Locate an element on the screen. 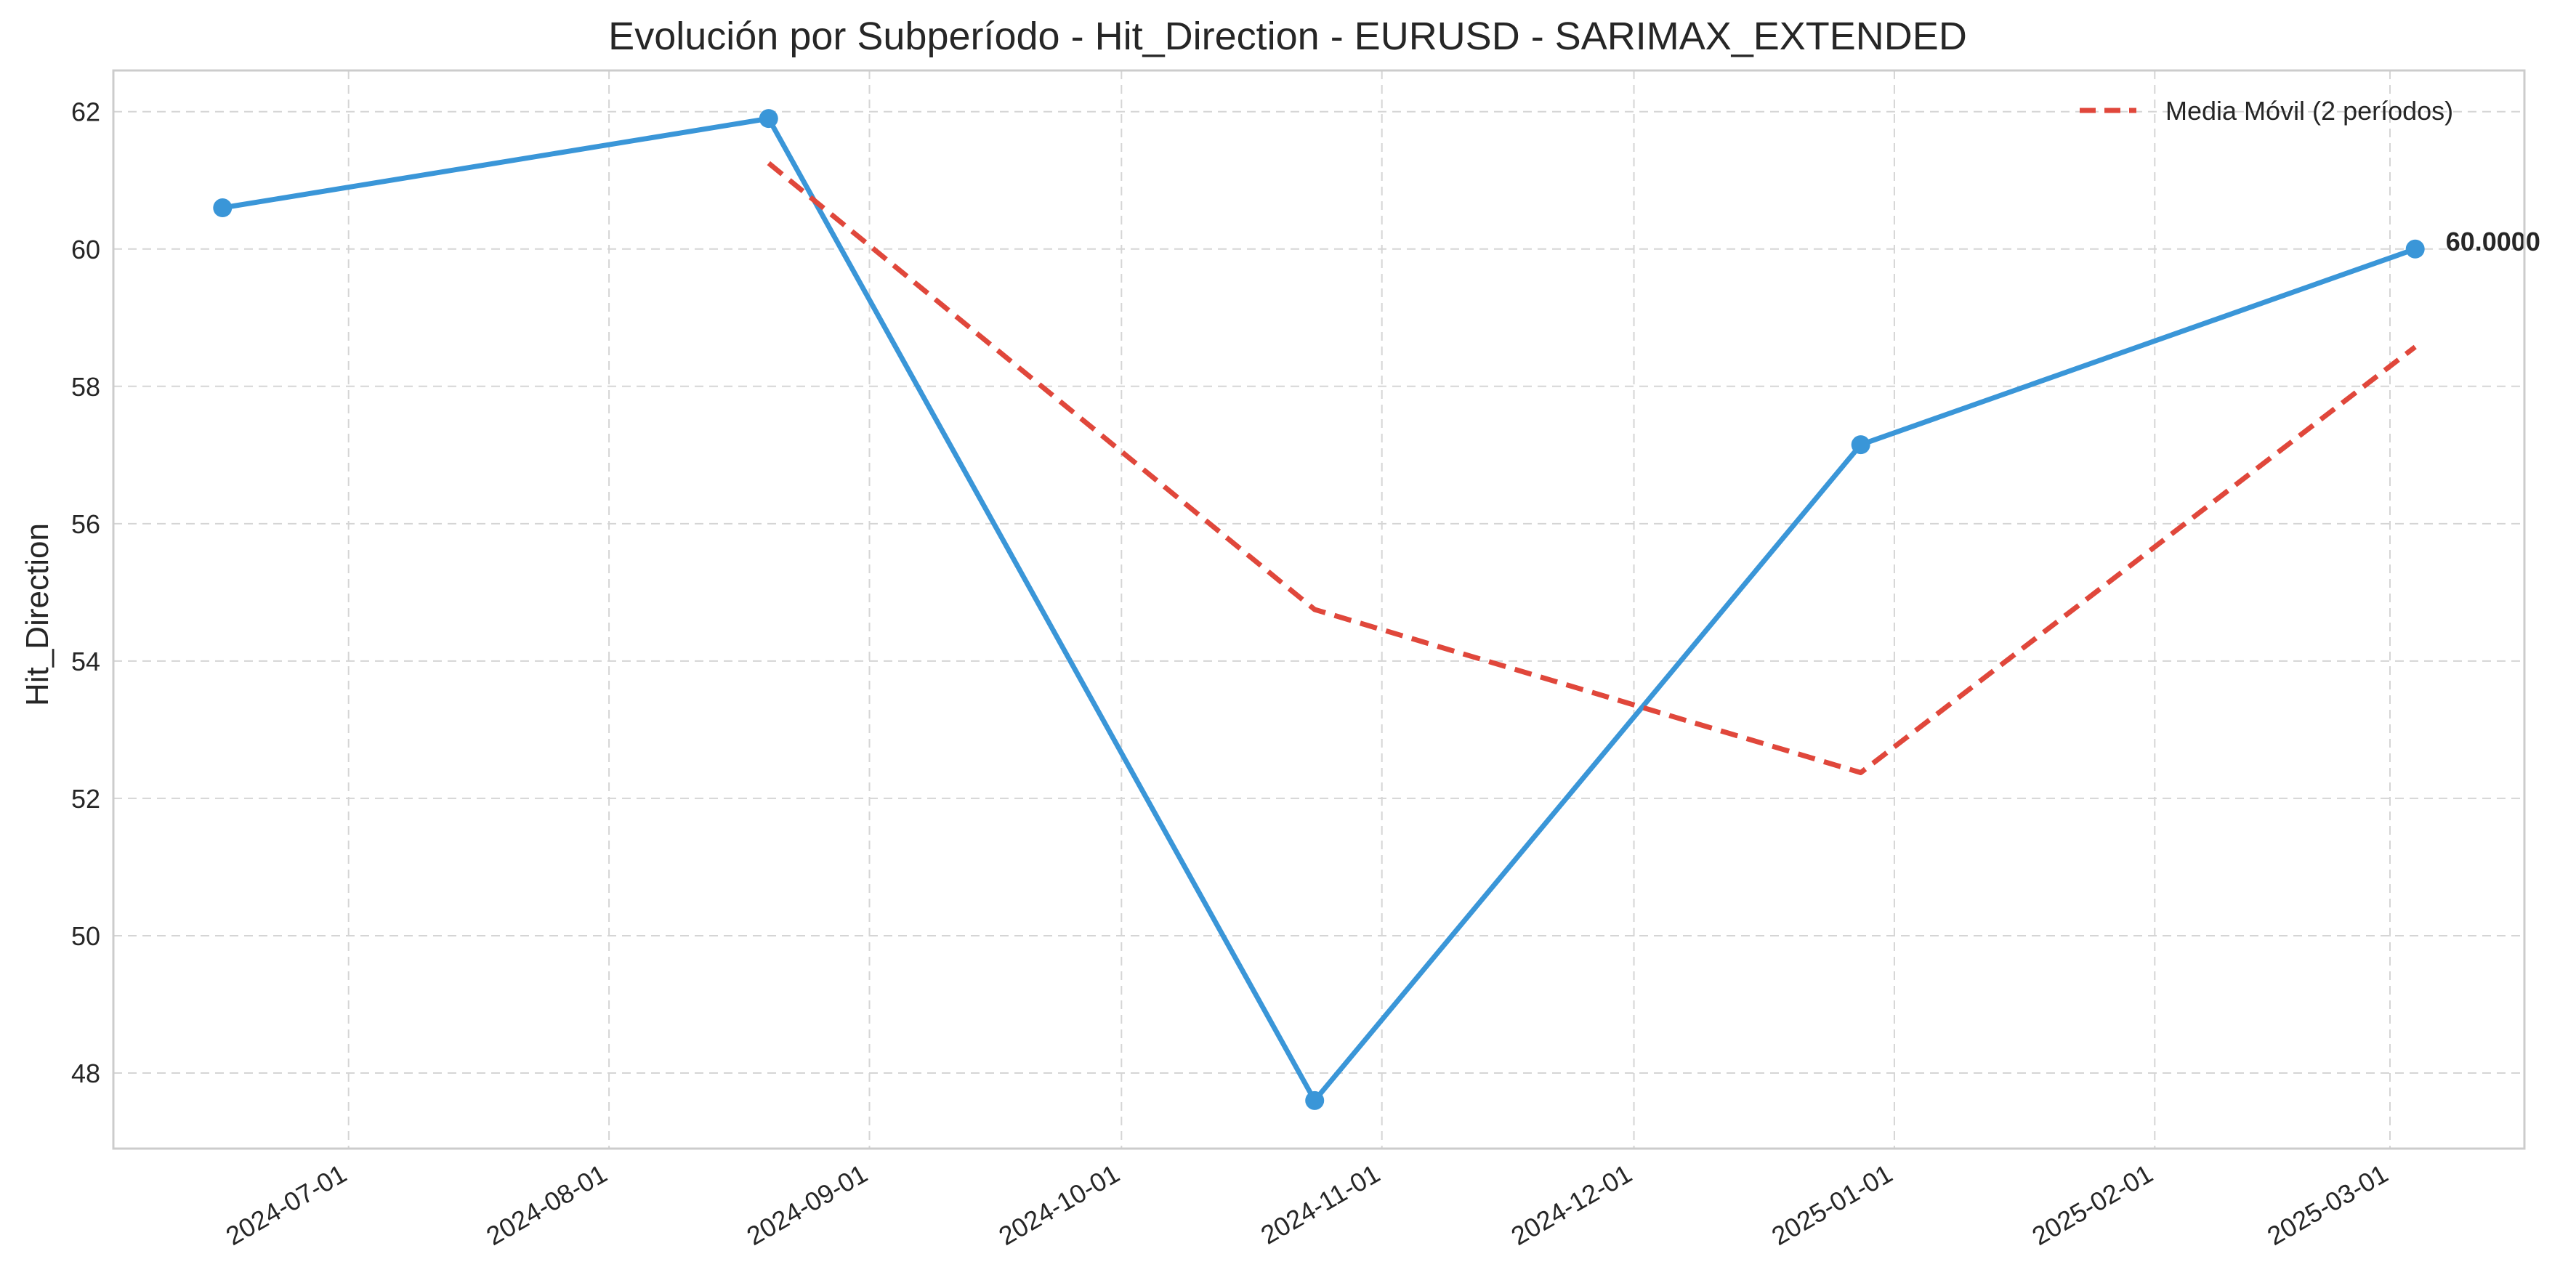  legend: Media Móvil (2 períodos) is located at coordinates (2267, 111).